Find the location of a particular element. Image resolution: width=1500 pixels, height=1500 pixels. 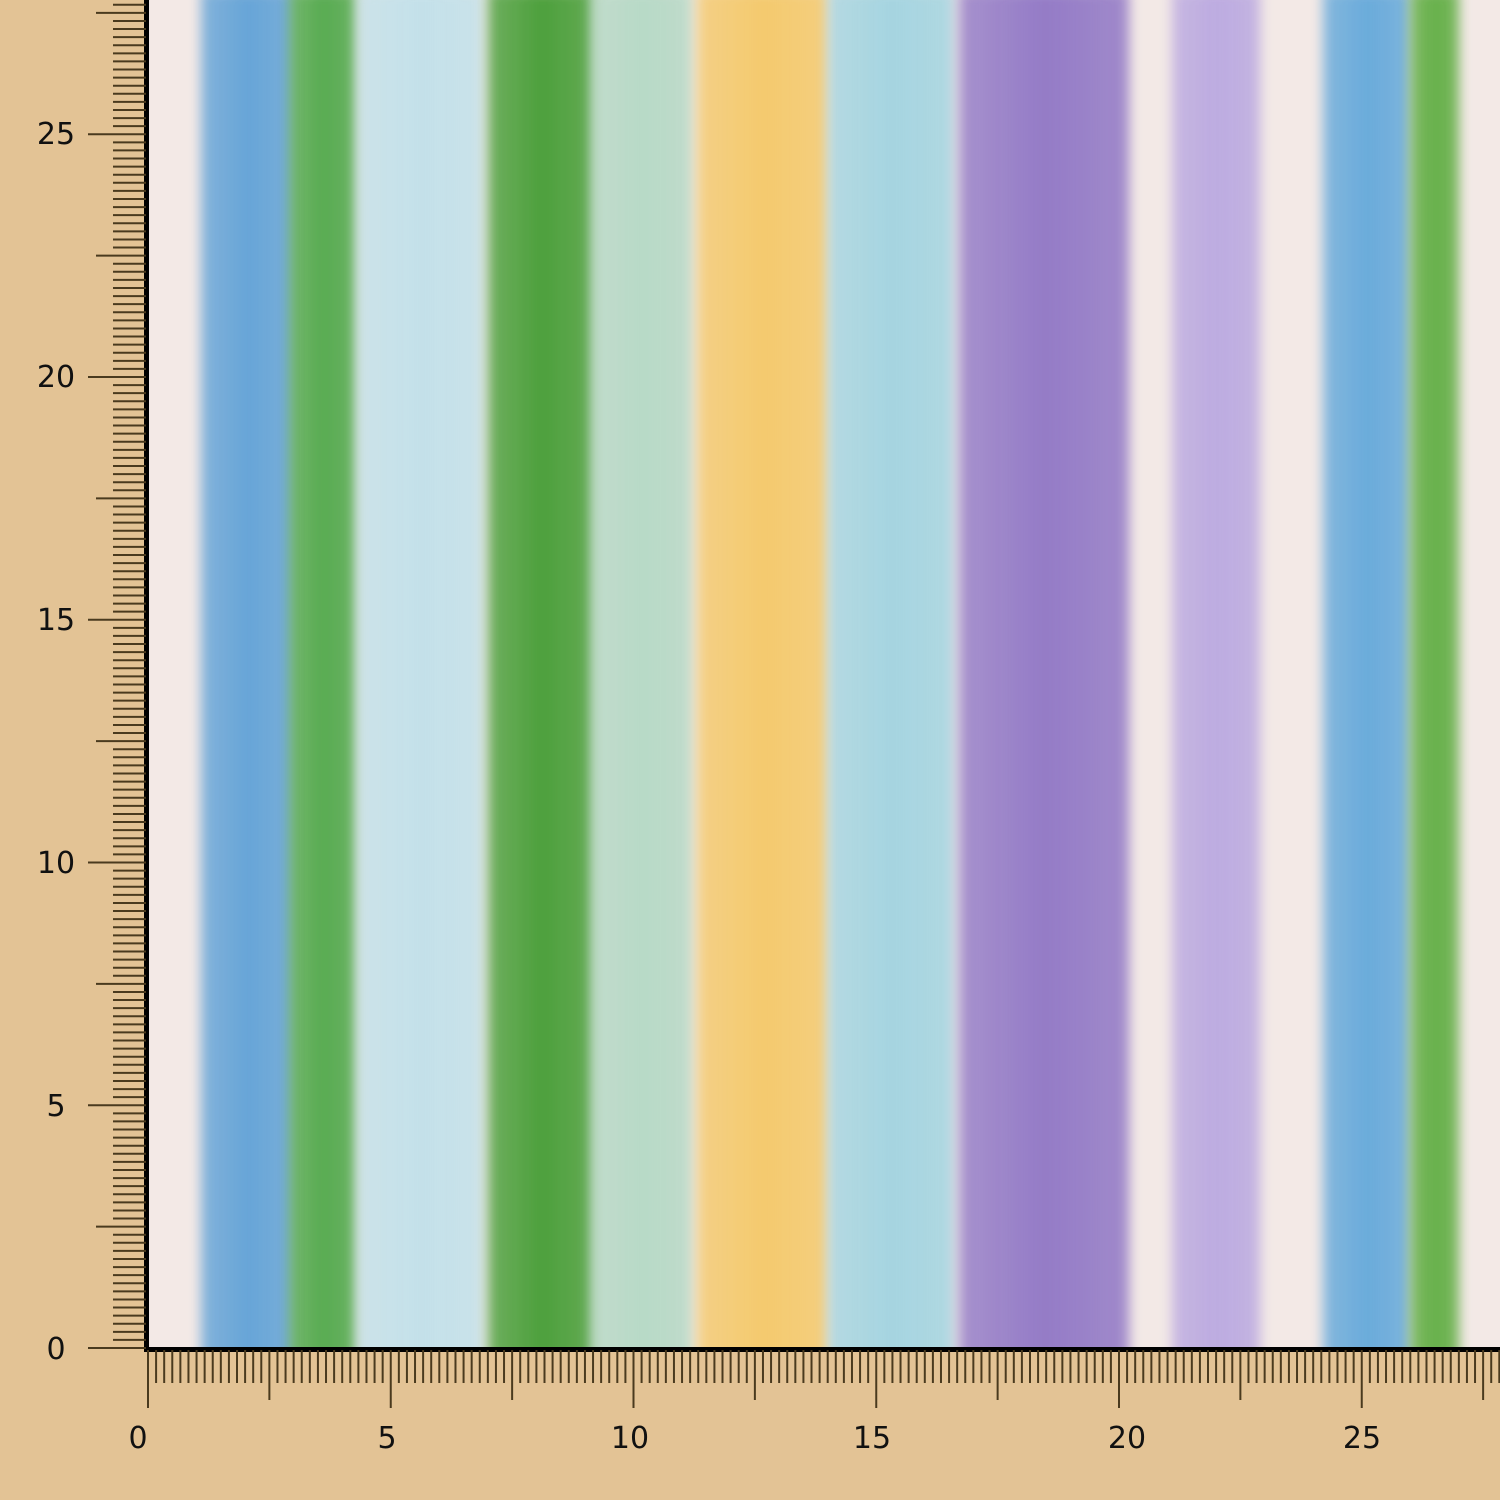

ruler-border-left is located at coordinates (146, 676).